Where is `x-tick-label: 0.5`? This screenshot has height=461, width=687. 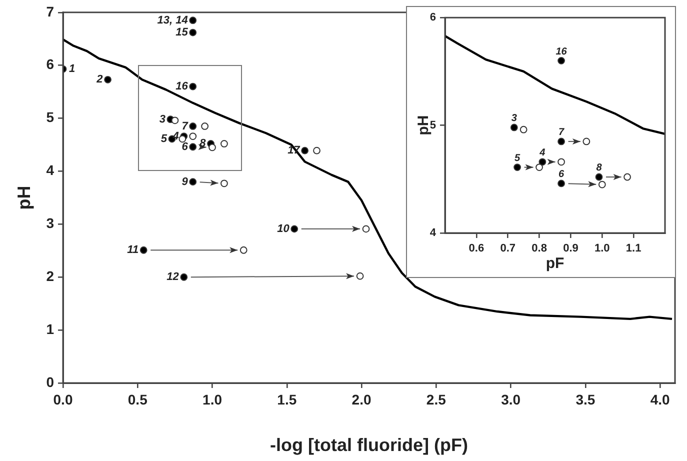 x-tick-label: 0.5 is located at coordinates (138, 399).